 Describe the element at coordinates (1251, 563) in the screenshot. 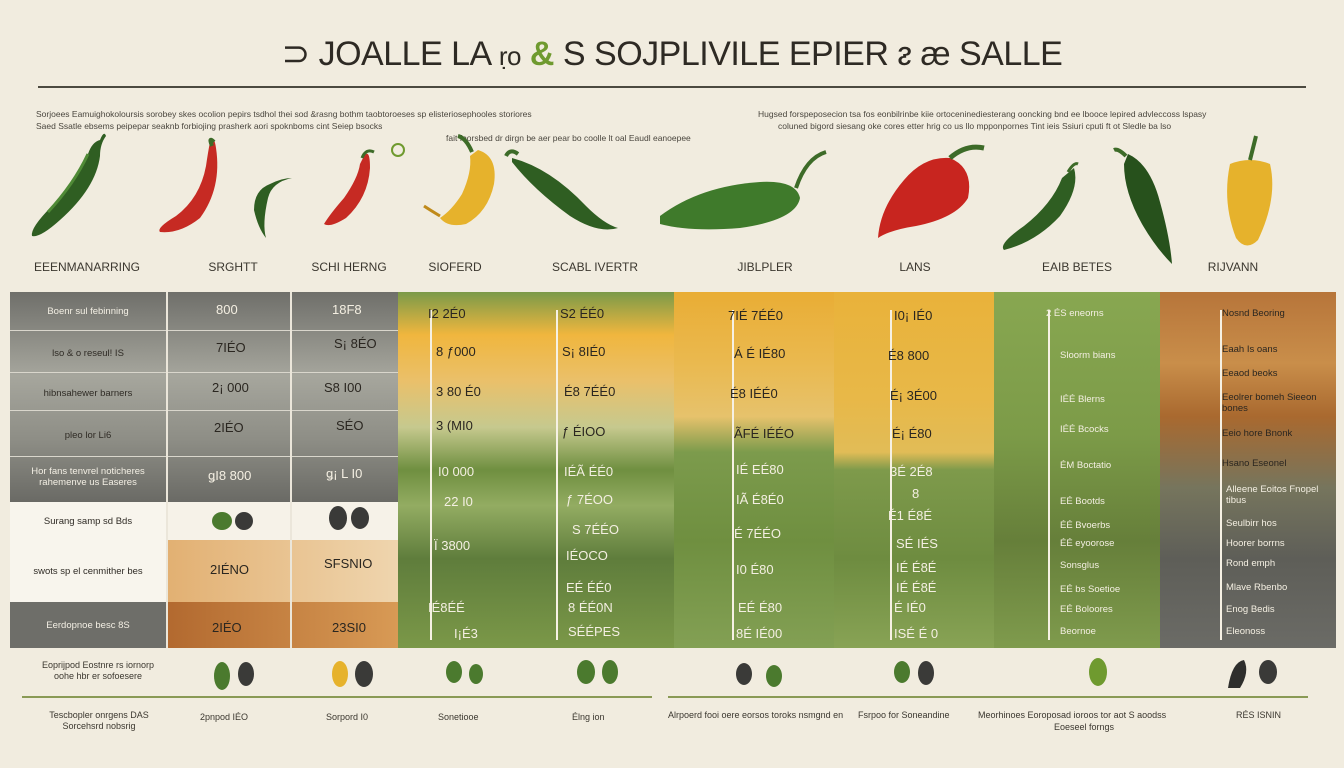

I see `note-item: Rond emph` at that location.